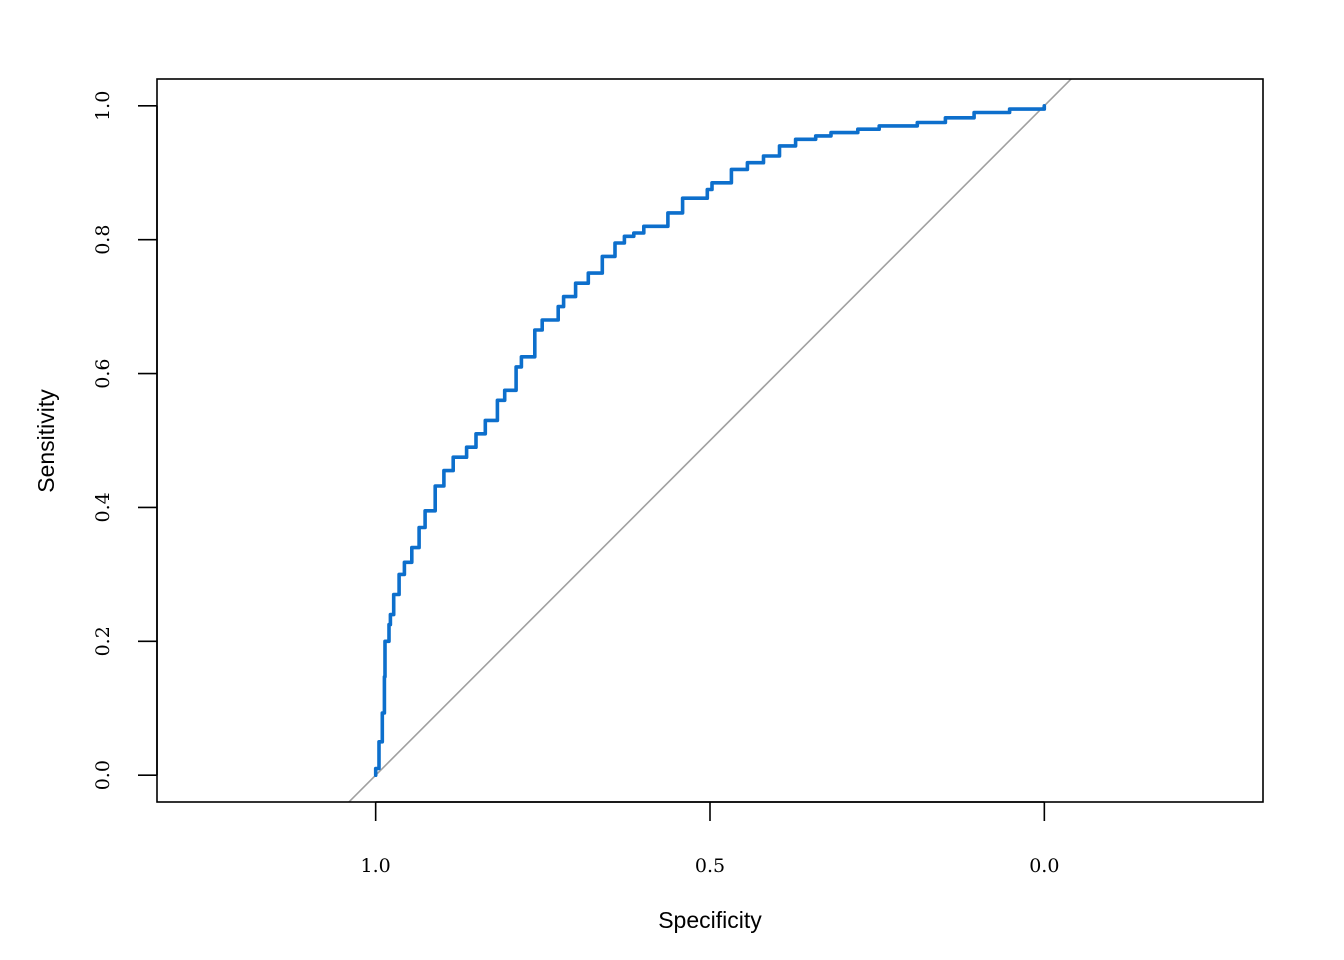 The image size is (1344, 960). What do you see at coordinates (103, 641) in the screenshot?
I see `y-tick-label: 0.2` at bounding box center [103, 641].